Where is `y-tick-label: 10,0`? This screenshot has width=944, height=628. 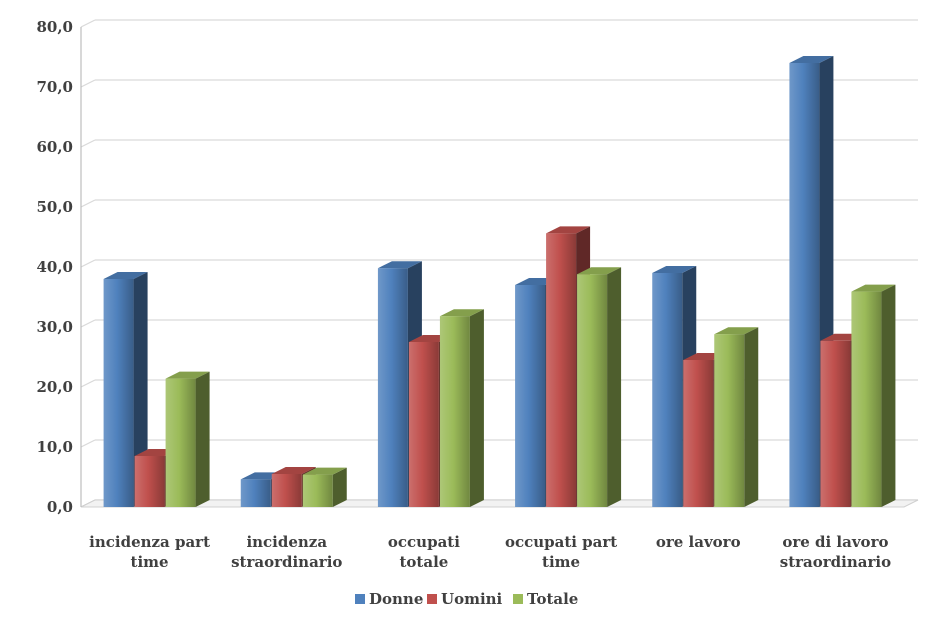 y-tick-label: 10,0 is located at coordinates (54, 447).